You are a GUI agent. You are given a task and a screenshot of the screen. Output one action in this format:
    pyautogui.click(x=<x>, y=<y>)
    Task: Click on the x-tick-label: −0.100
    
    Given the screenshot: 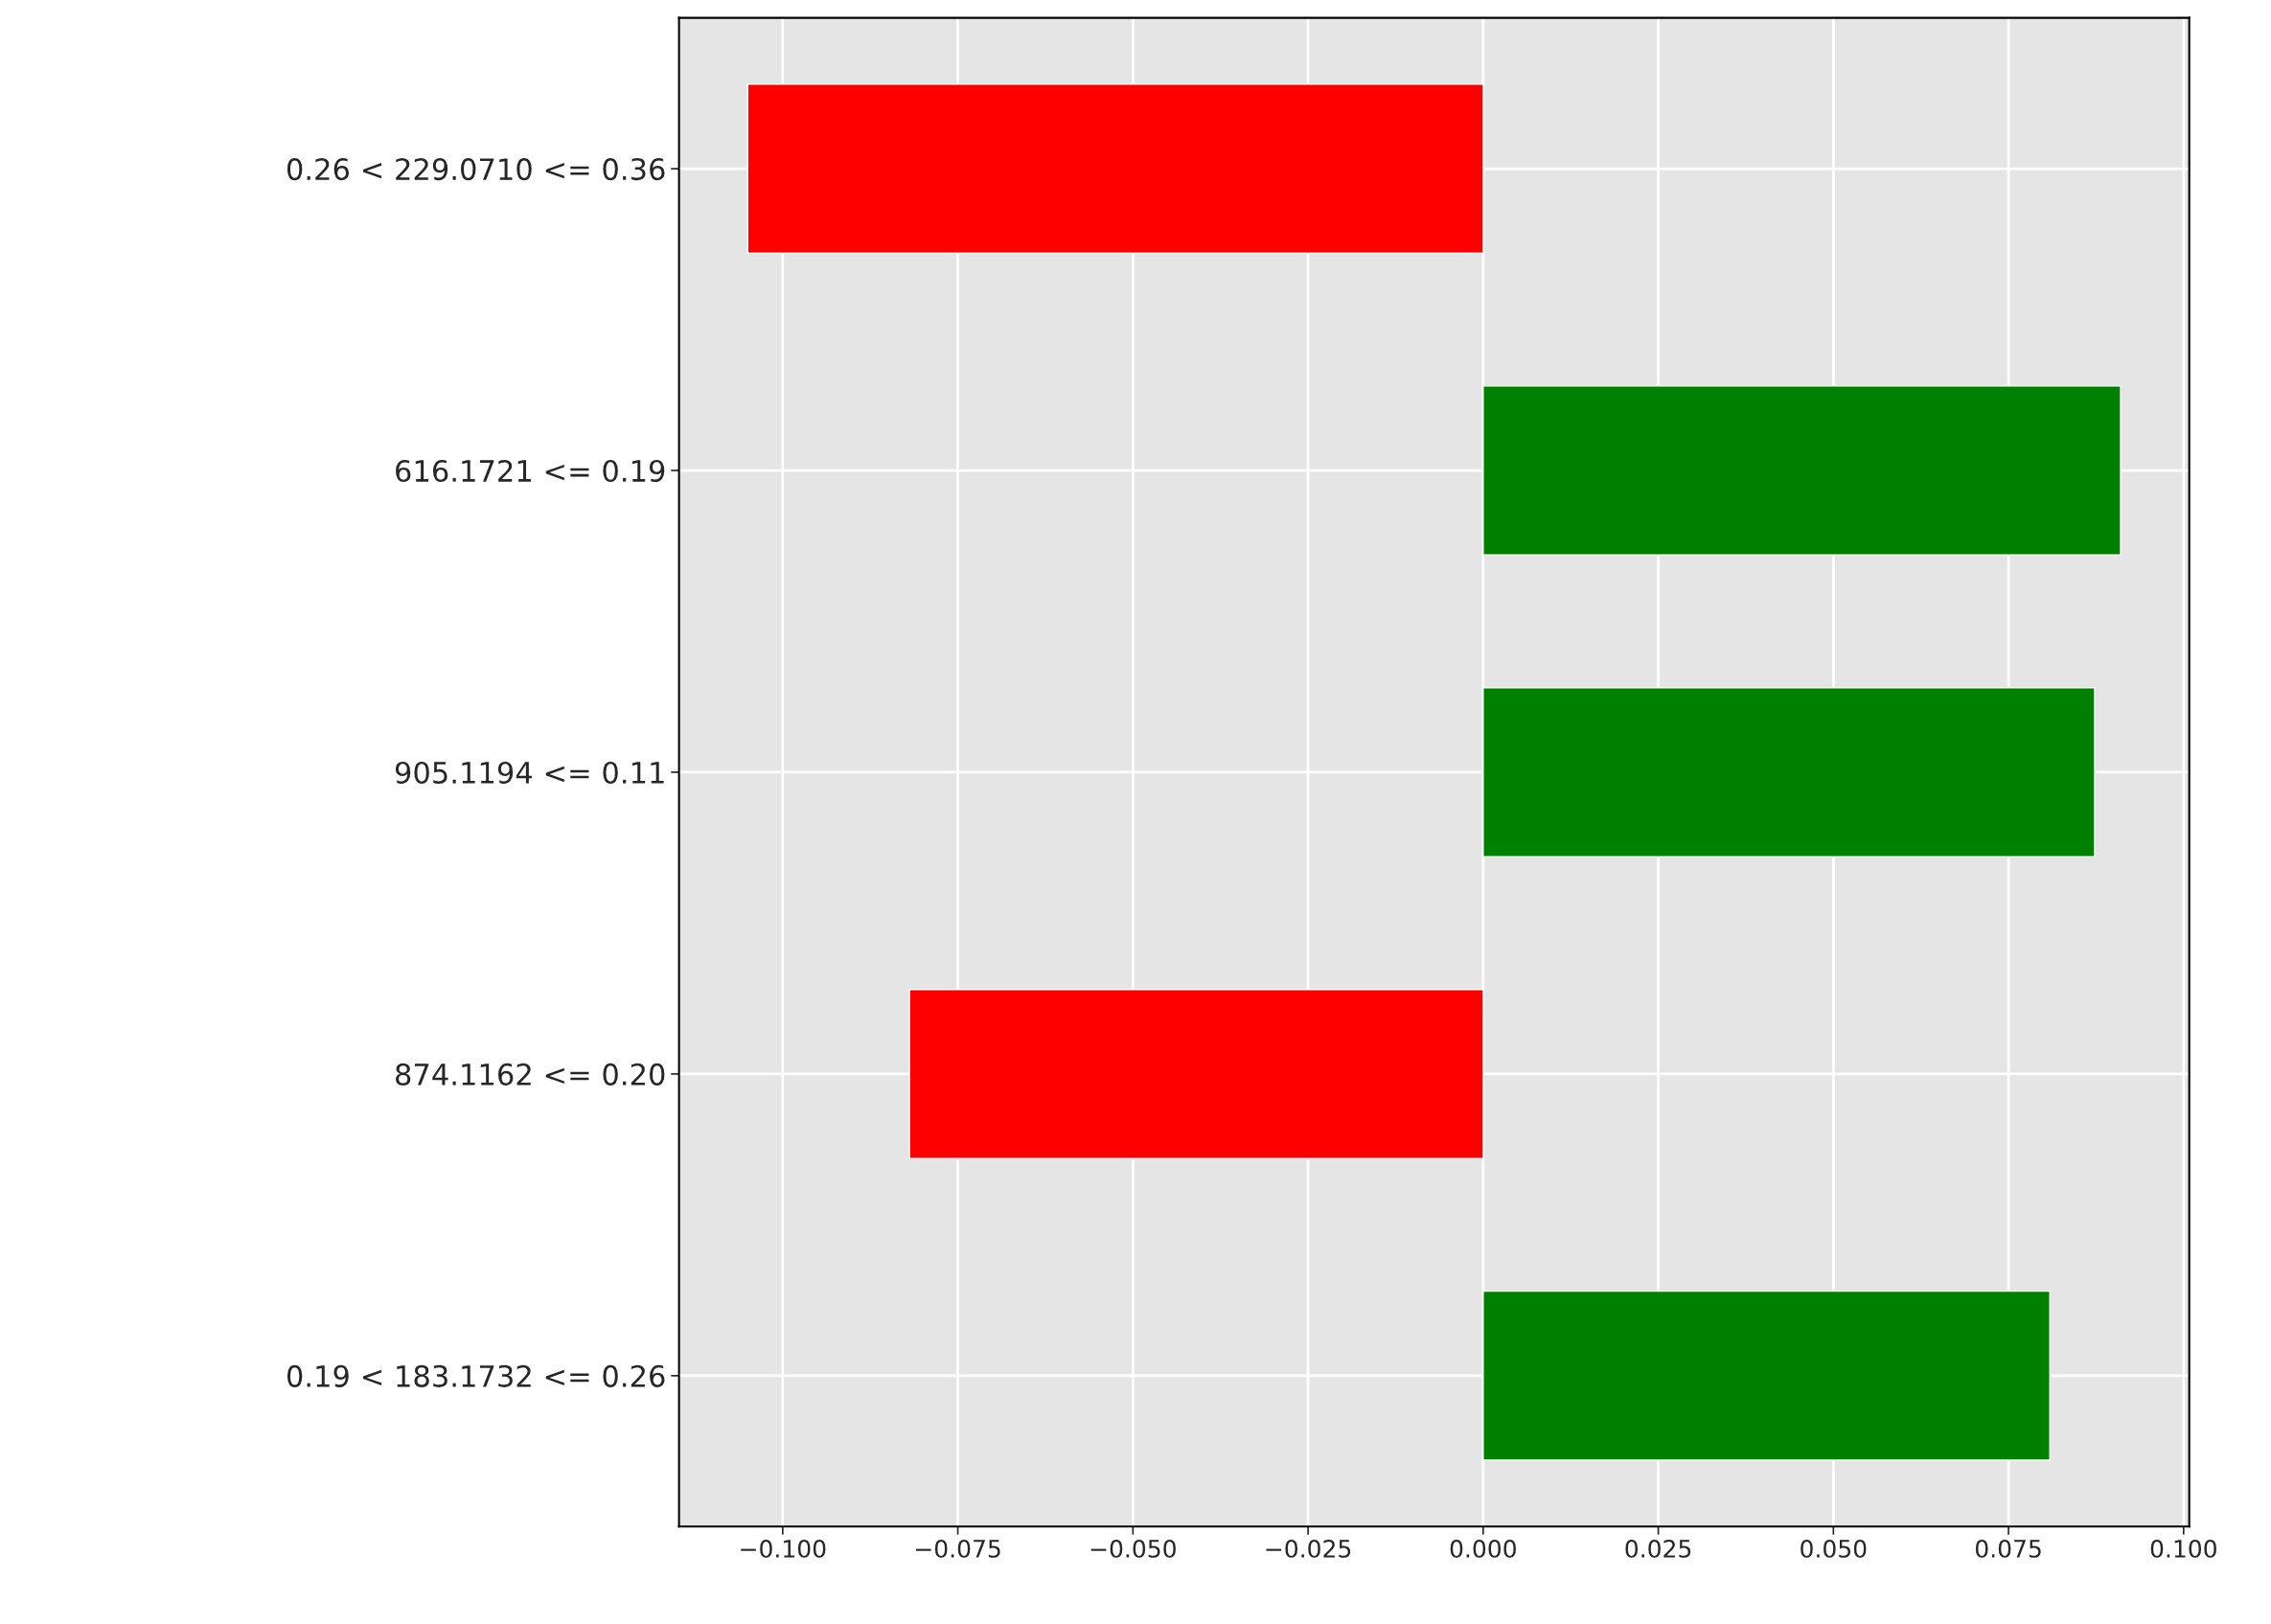 What is the action you would take?
    pyautogui.click(x=783, y=1548)
    